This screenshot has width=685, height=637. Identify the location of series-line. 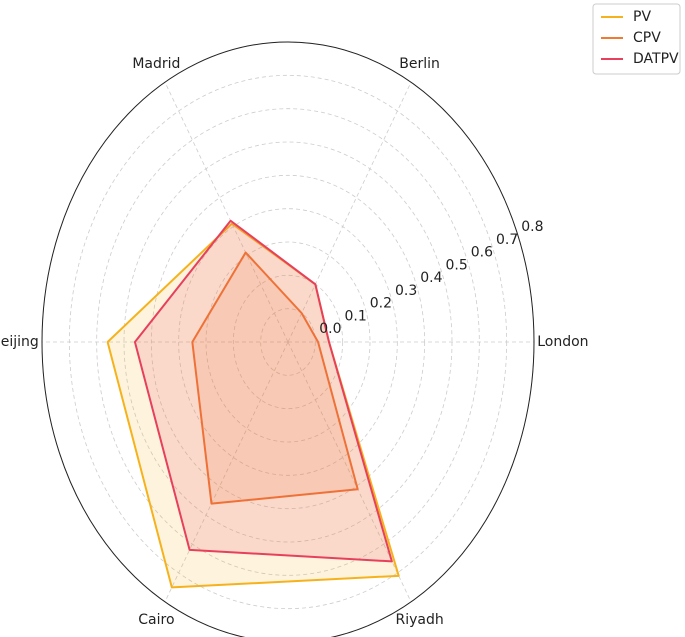
(275, 378).